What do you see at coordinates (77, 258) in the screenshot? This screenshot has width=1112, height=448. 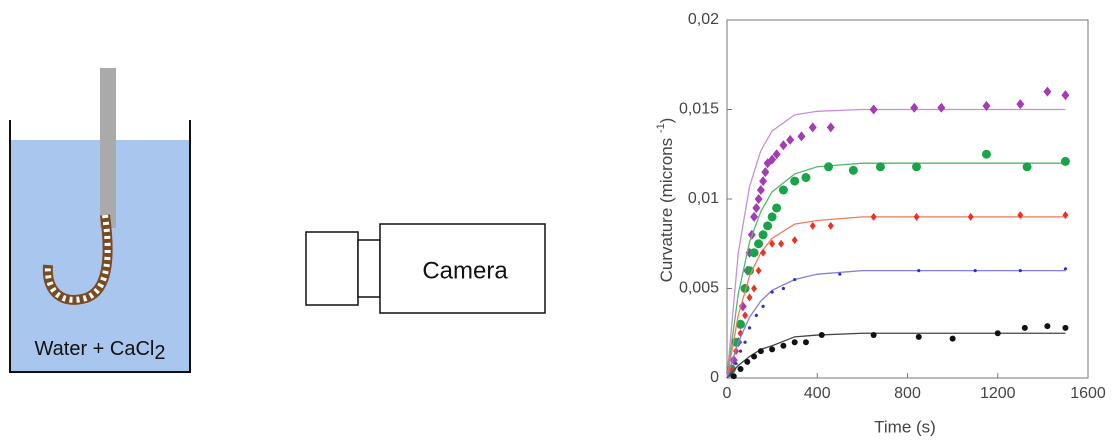 I see `filament-segments` at bounding box center [77, 258].